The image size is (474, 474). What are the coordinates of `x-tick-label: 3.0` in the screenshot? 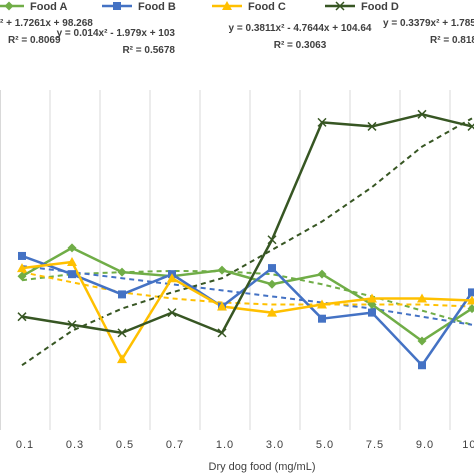 It's located at (275, 445).